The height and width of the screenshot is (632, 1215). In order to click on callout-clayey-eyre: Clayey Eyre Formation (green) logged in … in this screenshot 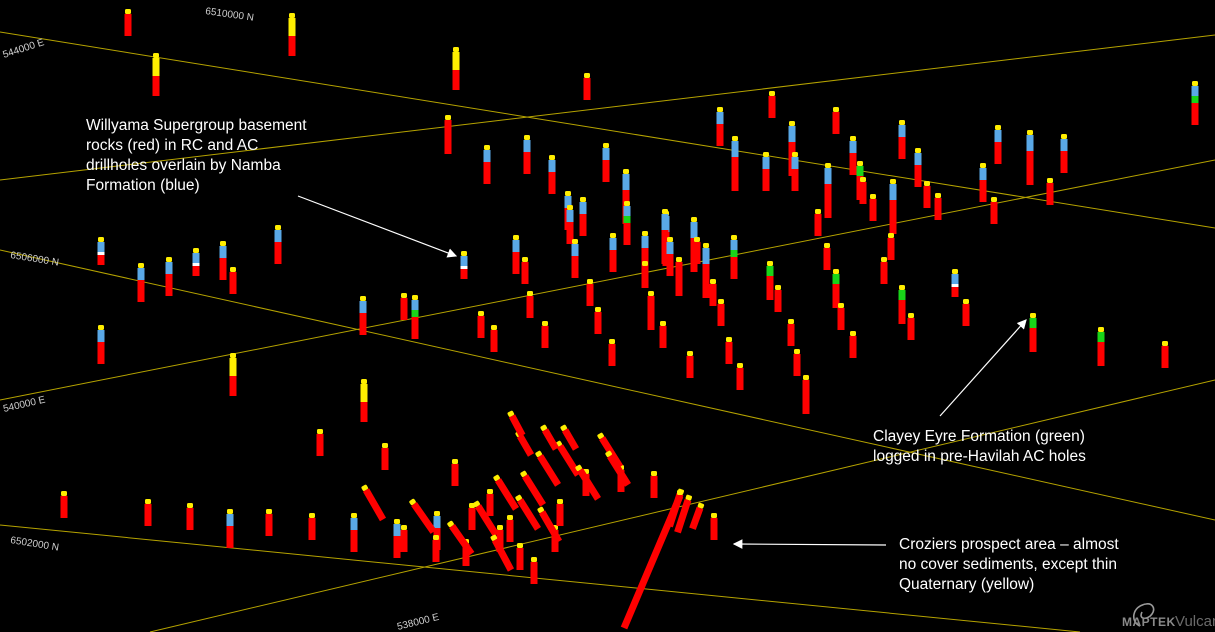, I will do `click(979, 447)`.